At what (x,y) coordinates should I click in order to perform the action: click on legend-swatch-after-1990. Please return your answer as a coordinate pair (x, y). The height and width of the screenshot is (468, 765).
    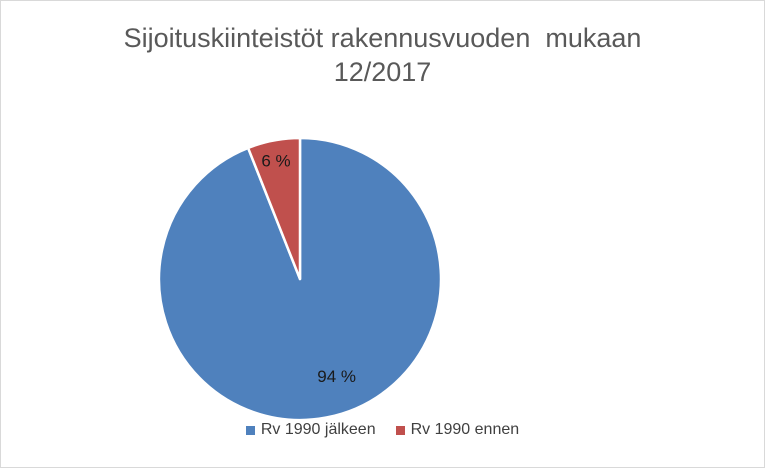
    Looking at the image, I should click on (250, 430).